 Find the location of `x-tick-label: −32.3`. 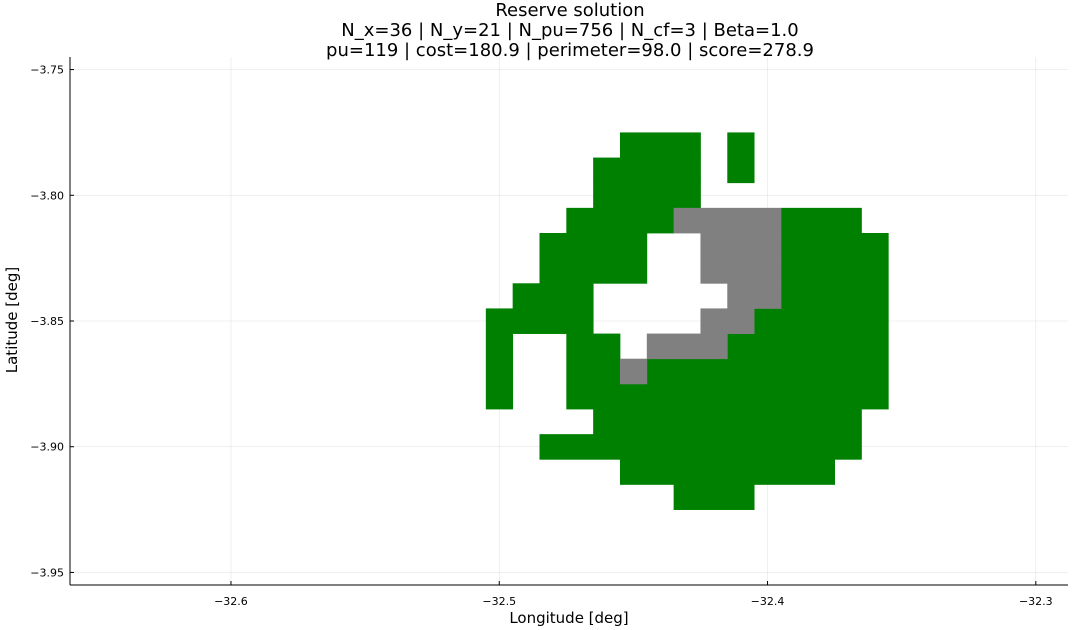

x-tick-label: −32.3 is located at coordinates (1036, 601).